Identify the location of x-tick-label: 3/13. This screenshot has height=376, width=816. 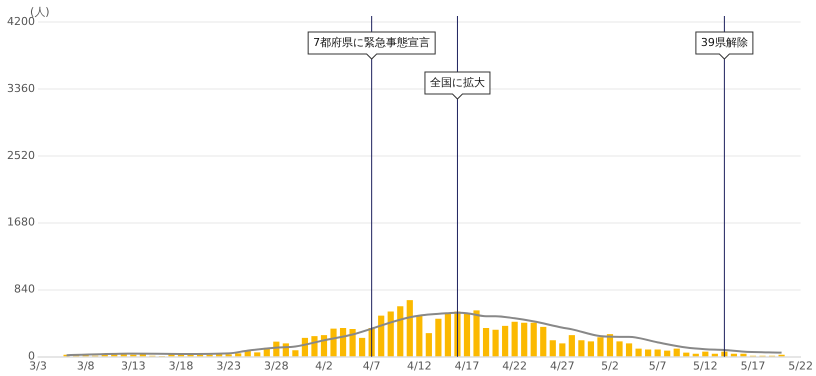
(133, 365).